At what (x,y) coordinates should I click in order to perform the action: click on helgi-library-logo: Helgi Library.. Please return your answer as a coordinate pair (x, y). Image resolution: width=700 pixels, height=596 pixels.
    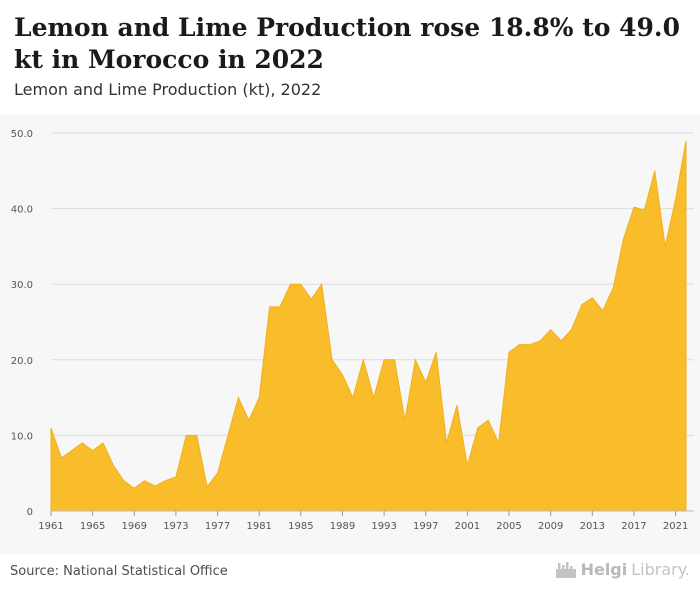
    Looking at the image, I should click on (622, 569).